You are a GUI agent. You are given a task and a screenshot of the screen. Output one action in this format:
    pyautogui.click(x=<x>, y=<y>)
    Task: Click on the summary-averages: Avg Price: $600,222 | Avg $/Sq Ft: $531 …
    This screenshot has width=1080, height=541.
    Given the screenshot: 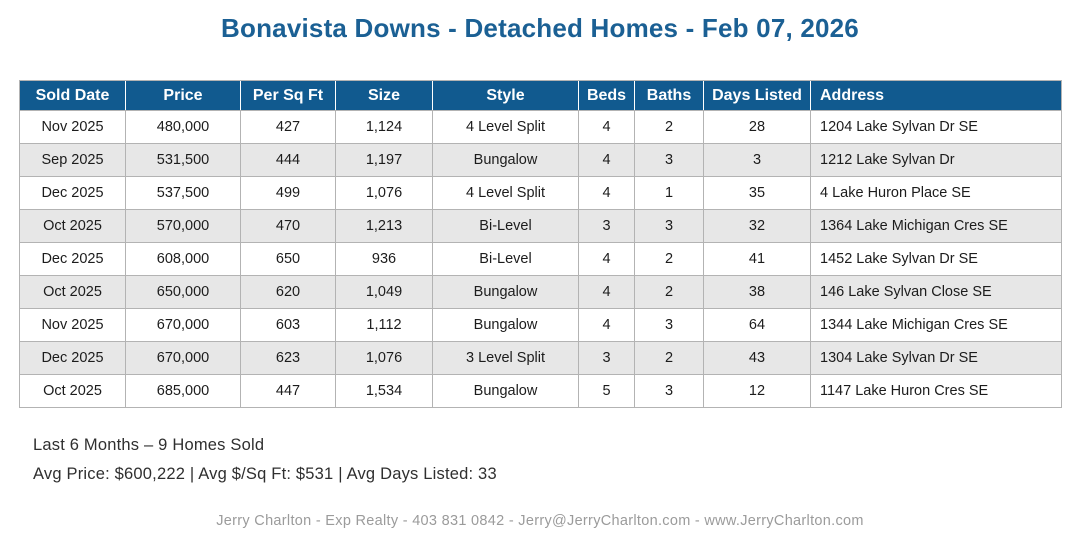 What is the action you would take?
    pyautogui.click(x=265, y=474)
    